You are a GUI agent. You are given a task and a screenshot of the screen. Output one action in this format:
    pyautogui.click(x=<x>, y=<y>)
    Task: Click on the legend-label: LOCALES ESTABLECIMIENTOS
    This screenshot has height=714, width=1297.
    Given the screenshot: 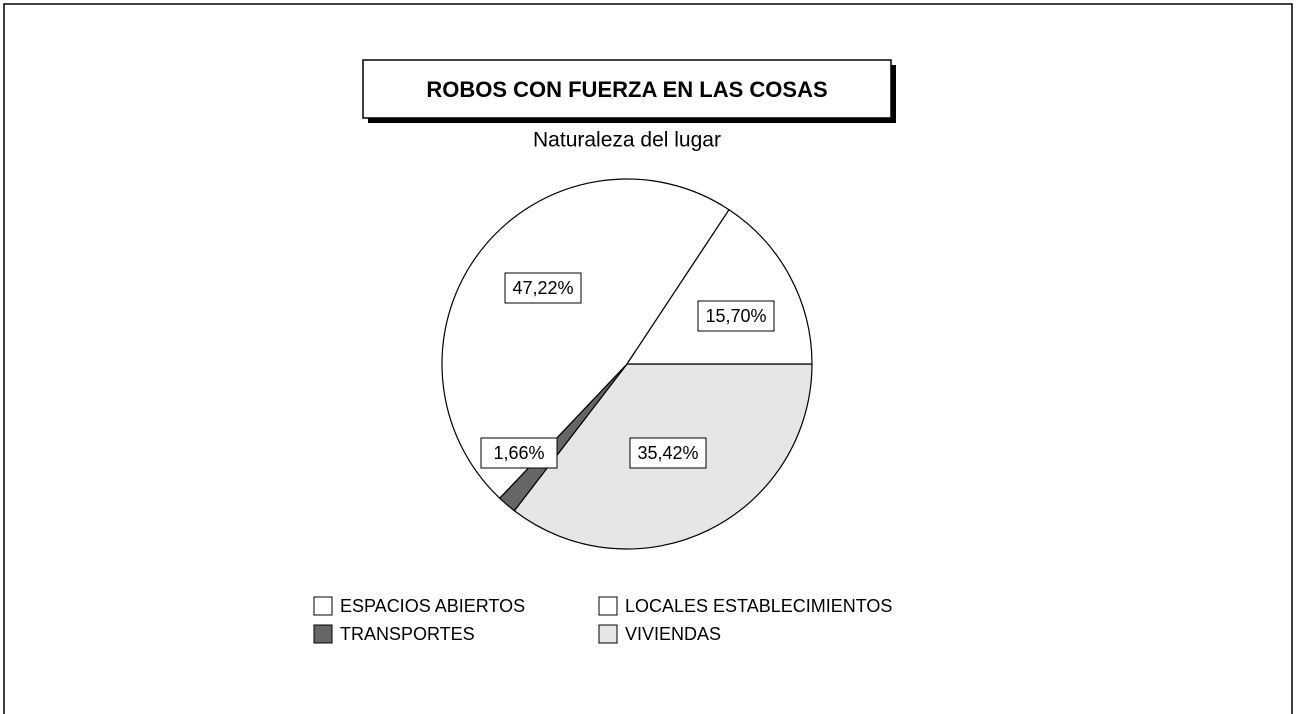 What is the action you would take?
    pyautogui.click(x=758, y=606)
    